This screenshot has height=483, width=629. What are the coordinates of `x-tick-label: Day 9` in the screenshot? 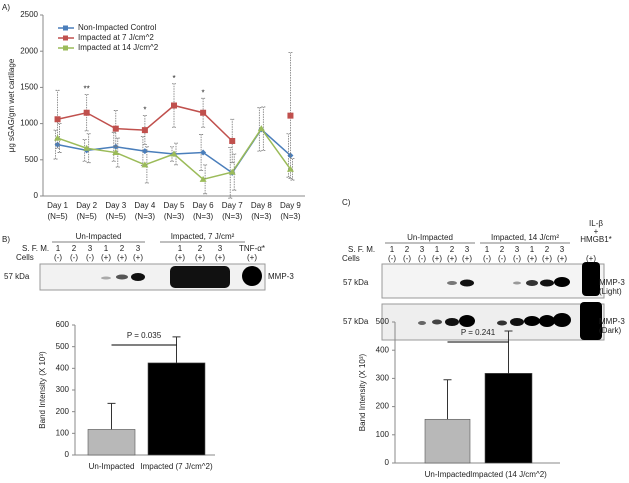 It's located at (290, 205).